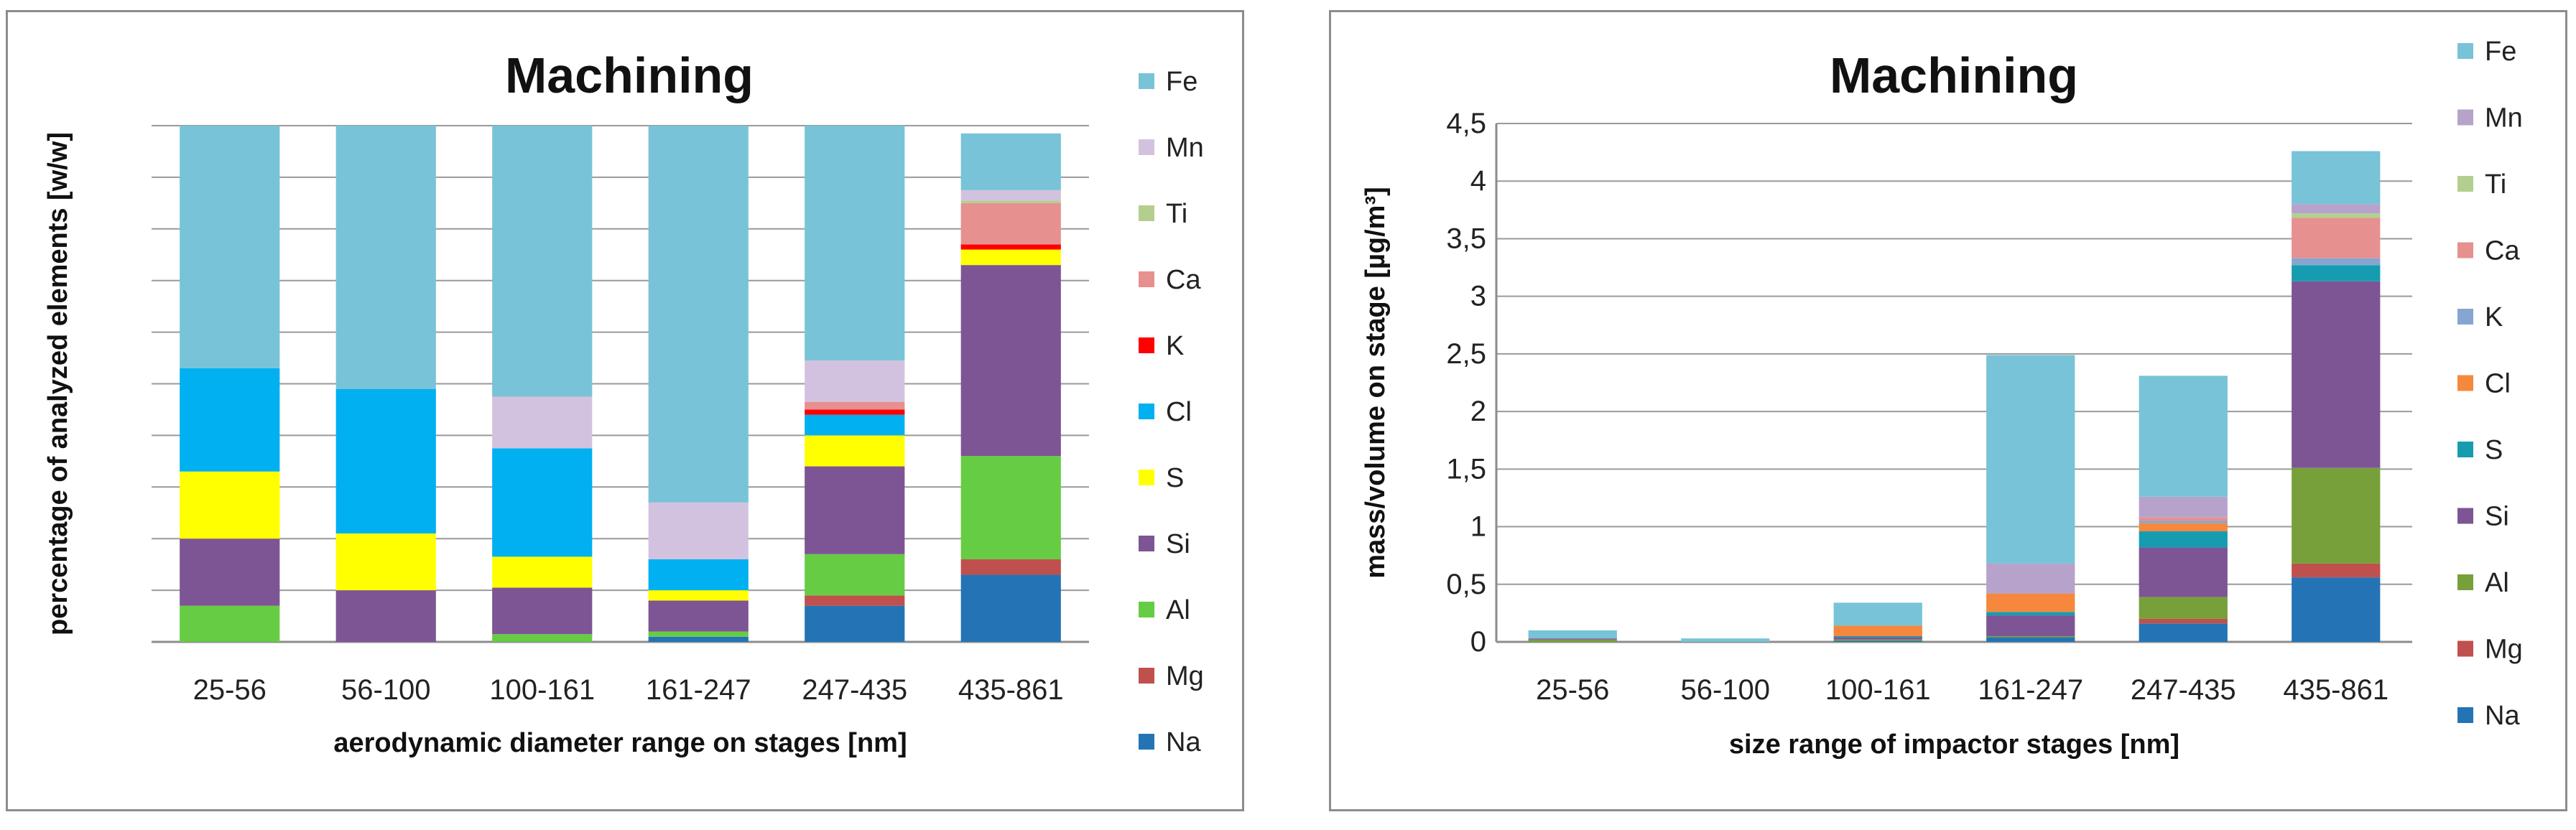 Image resolution: width=2576 pixels, height=830 pixels. I want to click on x-tick-label: 247-435, so click(854, 690).